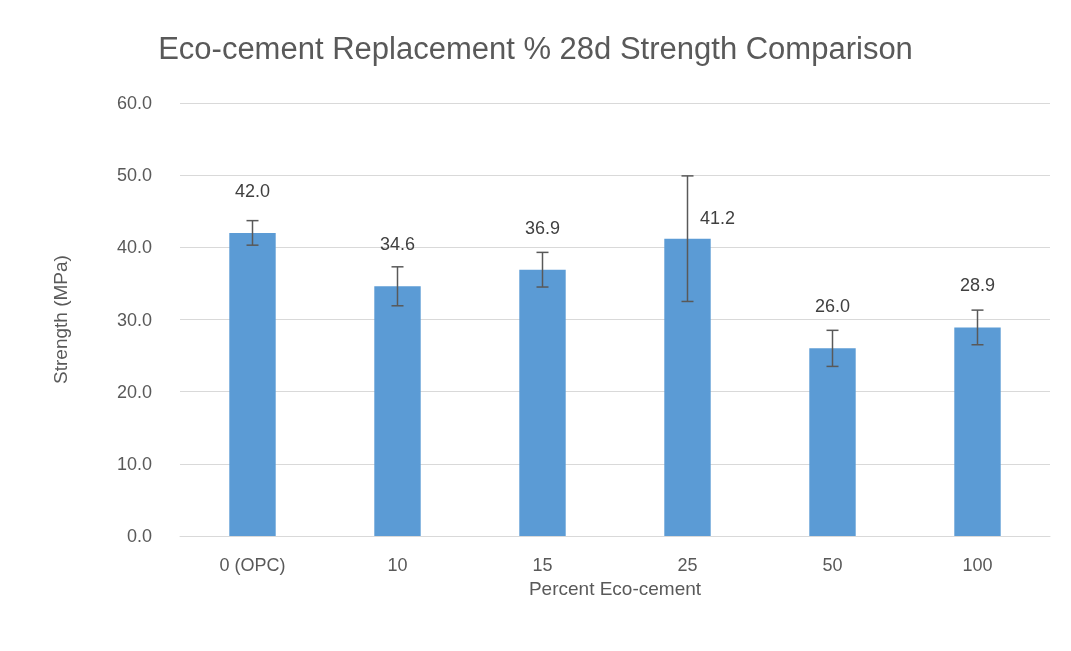 This screenshot has width=1071, height=651. What do you see at coordinates (134, 103) in the screenshot?
I see `y-tick-label: 60.0` at bounding box center [134, 103].